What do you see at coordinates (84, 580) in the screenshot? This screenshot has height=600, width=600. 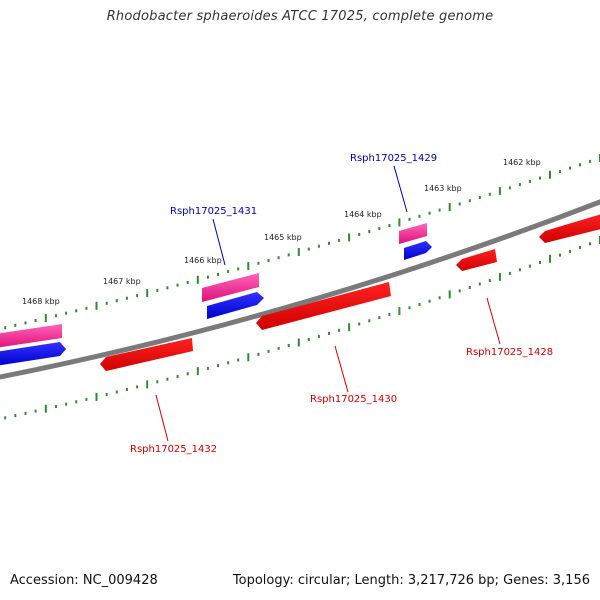 I see `accession-text: Accession: NC_009428` at bounding box center [84, 580].